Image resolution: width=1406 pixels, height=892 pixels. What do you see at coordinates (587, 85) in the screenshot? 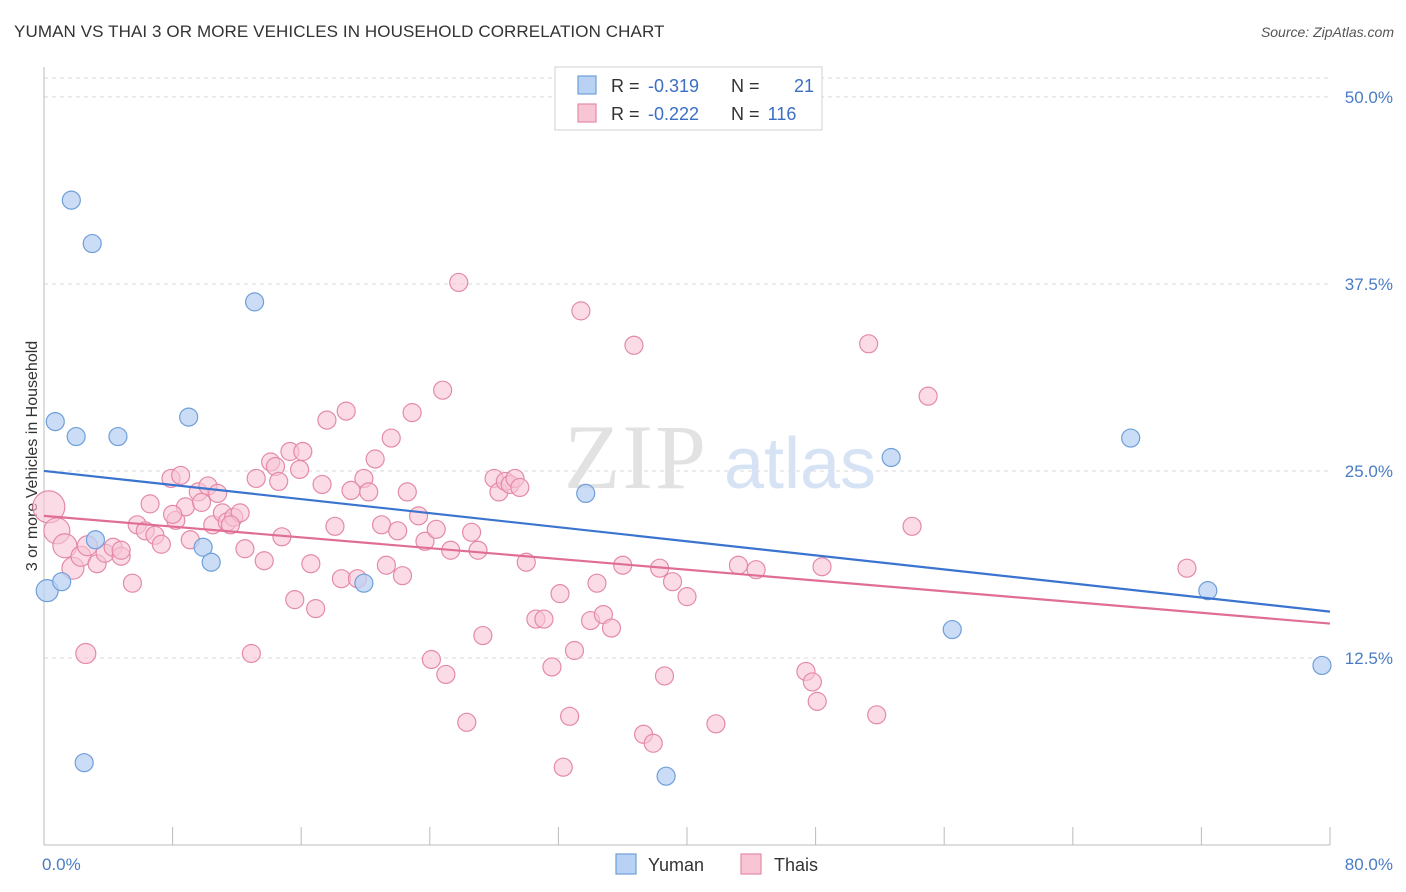
I see `legend-swatch-yuman` at bounding box center [587, 85].